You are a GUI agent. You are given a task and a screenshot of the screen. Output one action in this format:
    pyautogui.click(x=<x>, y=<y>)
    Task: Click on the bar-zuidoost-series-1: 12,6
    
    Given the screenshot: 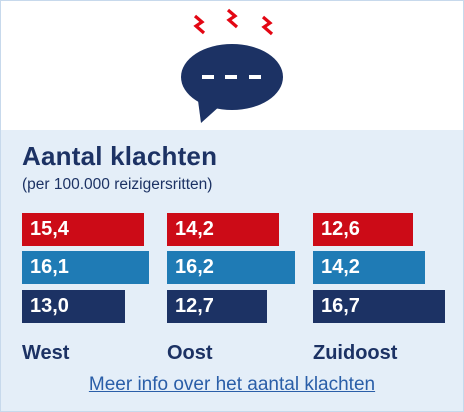 What is the action you would take?
    pyautogui.click(x=363, y=229)
    